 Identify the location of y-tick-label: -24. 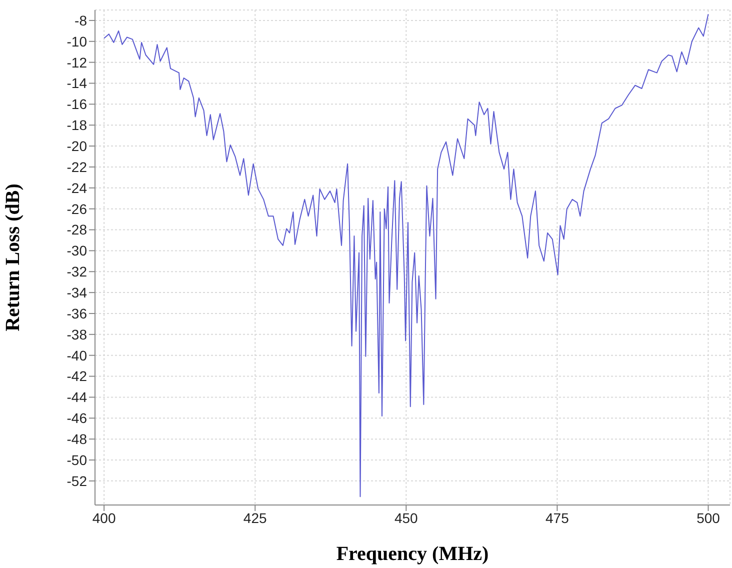
(77, 188).